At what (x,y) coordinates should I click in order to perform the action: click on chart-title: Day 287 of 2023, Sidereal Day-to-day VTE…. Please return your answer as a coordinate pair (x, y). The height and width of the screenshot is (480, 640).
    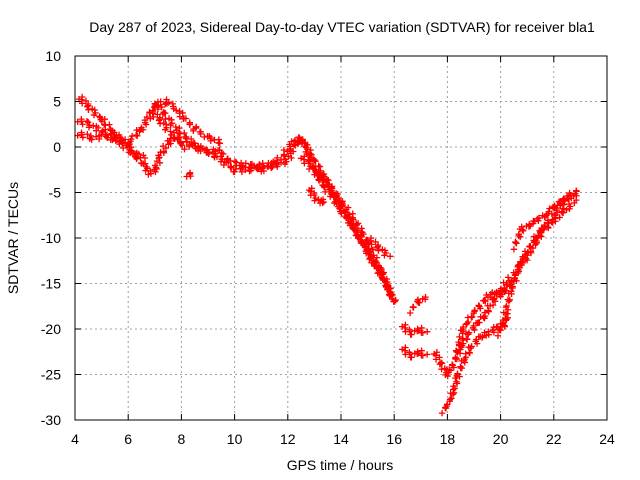
    Looking at the image, I should click on (342, 27).